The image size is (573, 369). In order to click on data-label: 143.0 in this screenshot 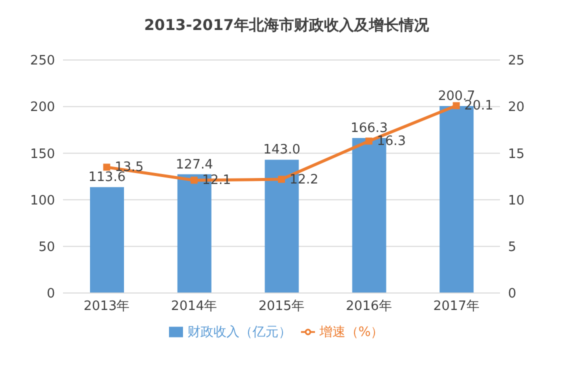, I will do `click(281, 150)`.